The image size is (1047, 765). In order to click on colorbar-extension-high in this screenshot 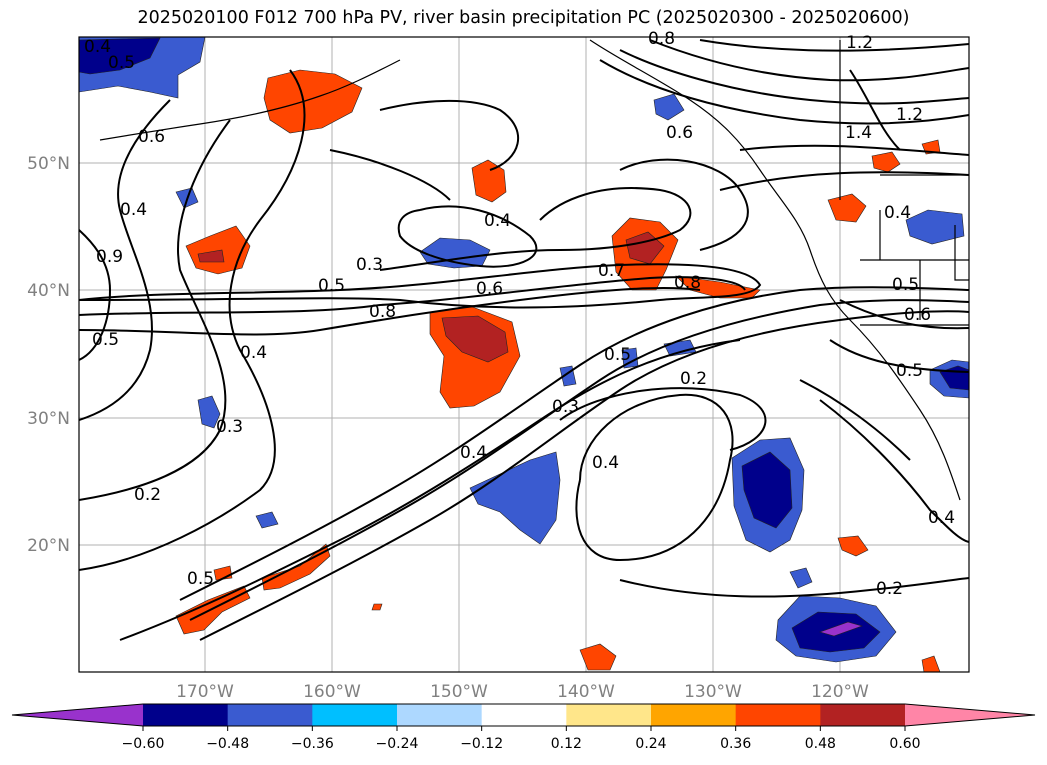, I will do `click(970, 715)`.